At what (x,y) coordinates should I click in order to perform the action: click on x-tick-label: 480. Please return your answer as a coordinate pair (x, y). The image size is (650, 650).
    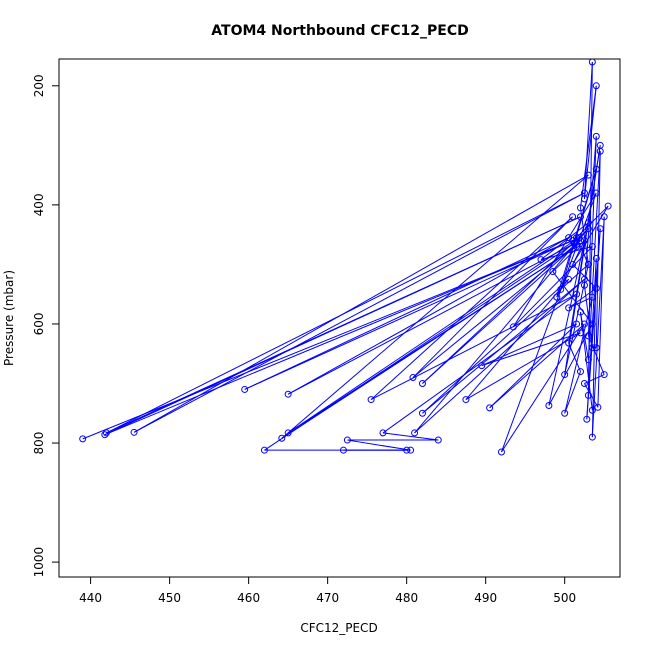
    Looking at the image, I should click on (406, 598).